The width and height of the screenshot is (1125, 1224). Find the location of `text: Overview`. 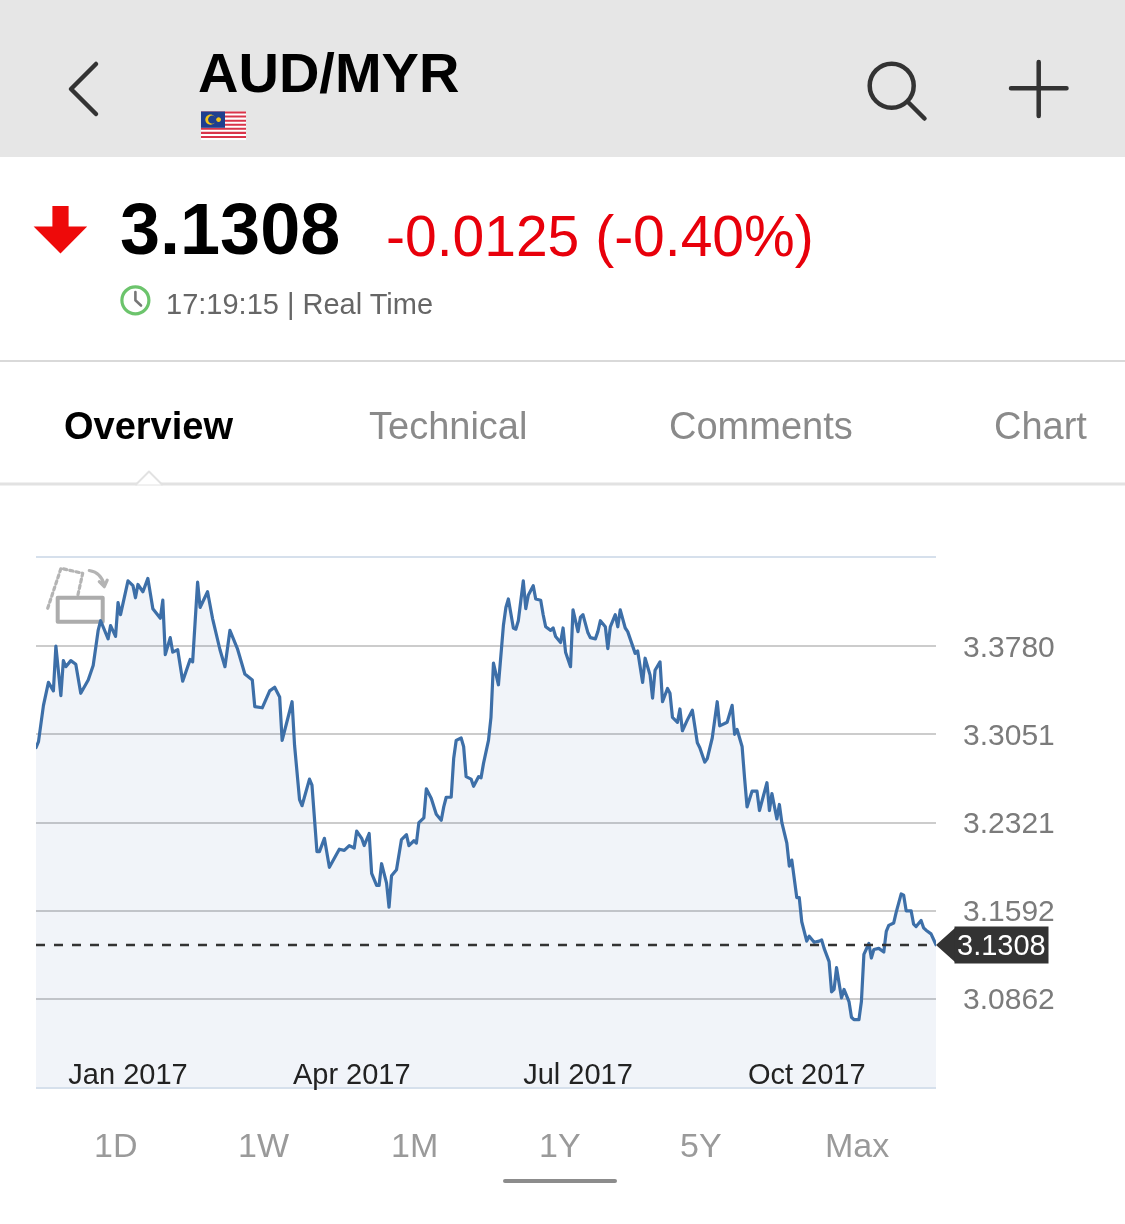

text: Overview is located at coordinates (149, 426).